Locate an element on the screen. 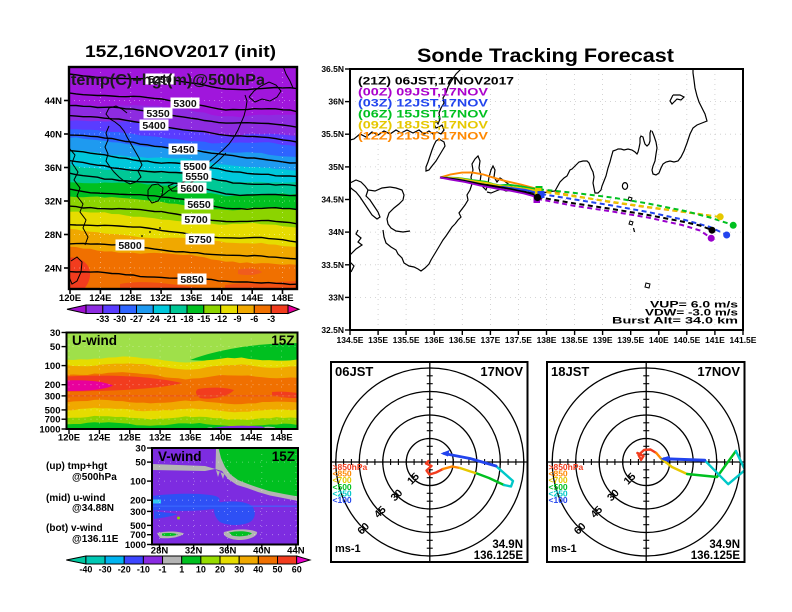  svg-text: Sonde Tracking Forecast is located at coordinates (546, 56).